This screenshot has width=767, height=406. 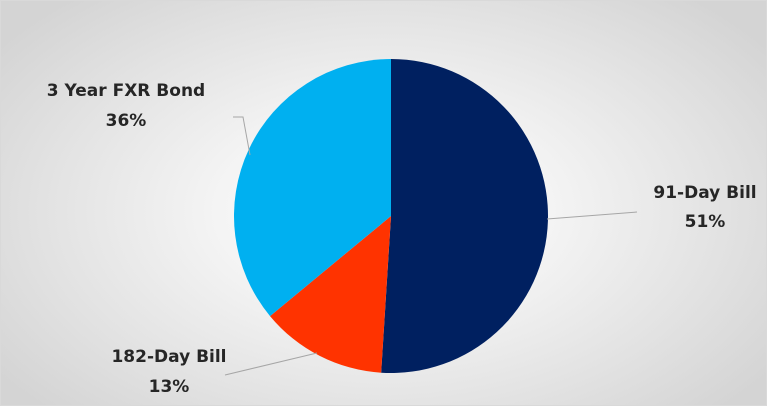 I want to click on slice-category-label: 3 Year FXR Bond, so click(x=126, y=91).